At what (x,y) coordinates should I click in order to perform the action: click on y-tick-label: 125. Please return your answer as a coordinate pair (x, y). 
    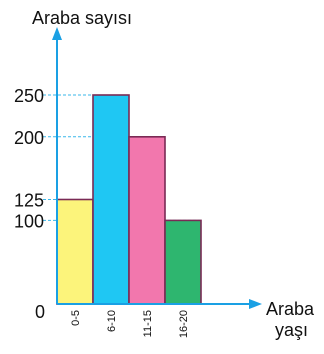
    Looking at the image, I should click on (29, 201).